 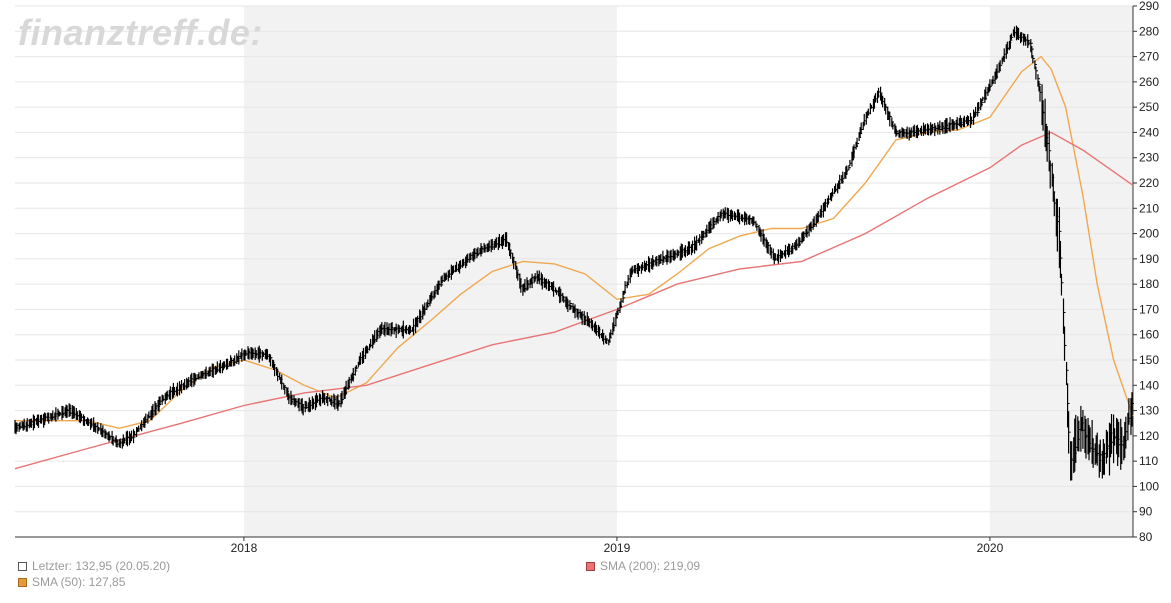 I want to click on y-tick-label-80: 80, so click(x=1146, y=537).